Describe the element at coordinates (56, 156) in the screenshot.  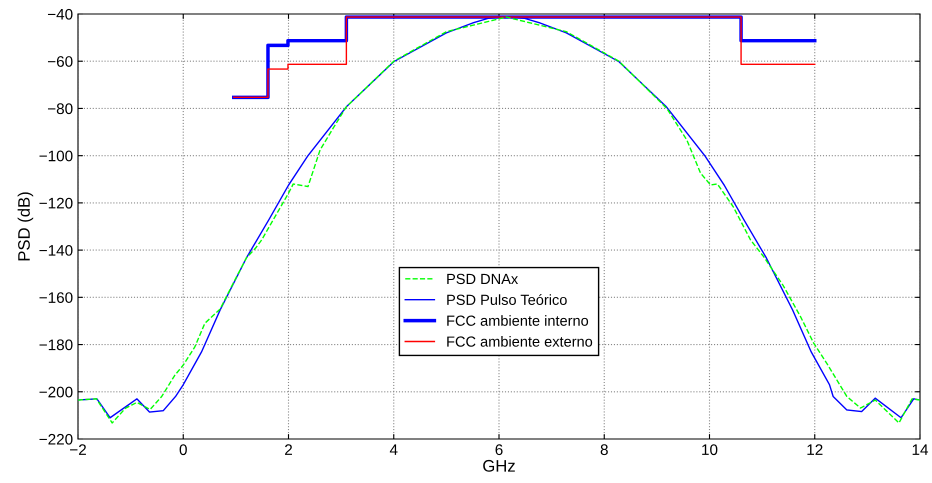
I see `y-tick-label: −100` at that location.